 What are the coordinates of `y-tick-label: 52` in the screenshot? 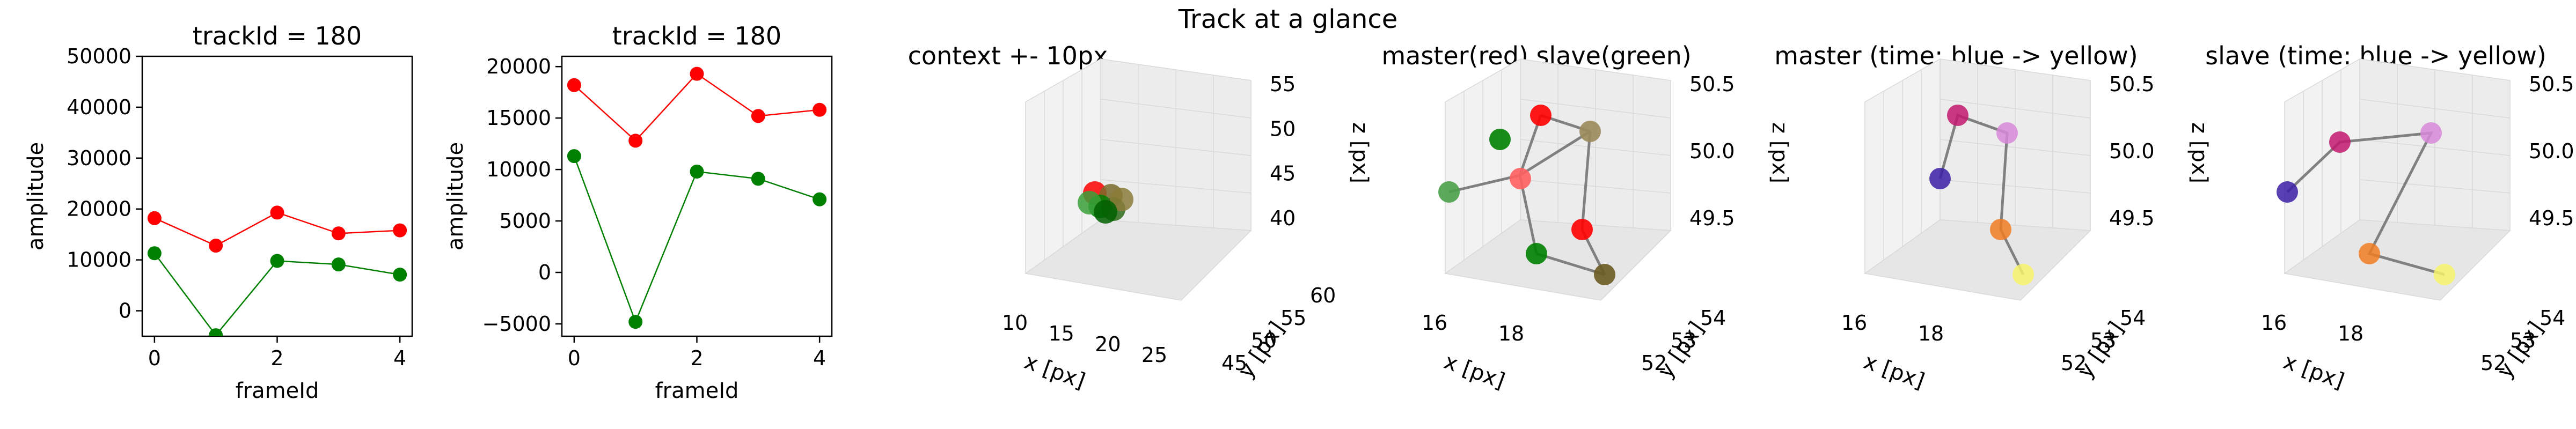 It's located at (2493, 363).